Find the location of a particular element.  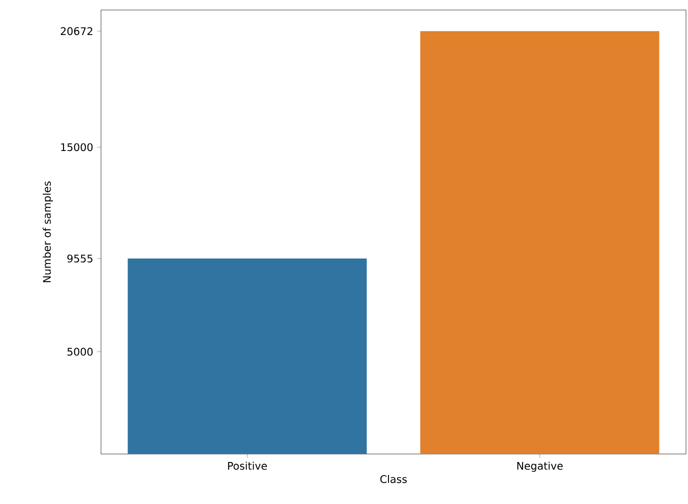

x-axis-title: Class is located at coordinates (393, 479).